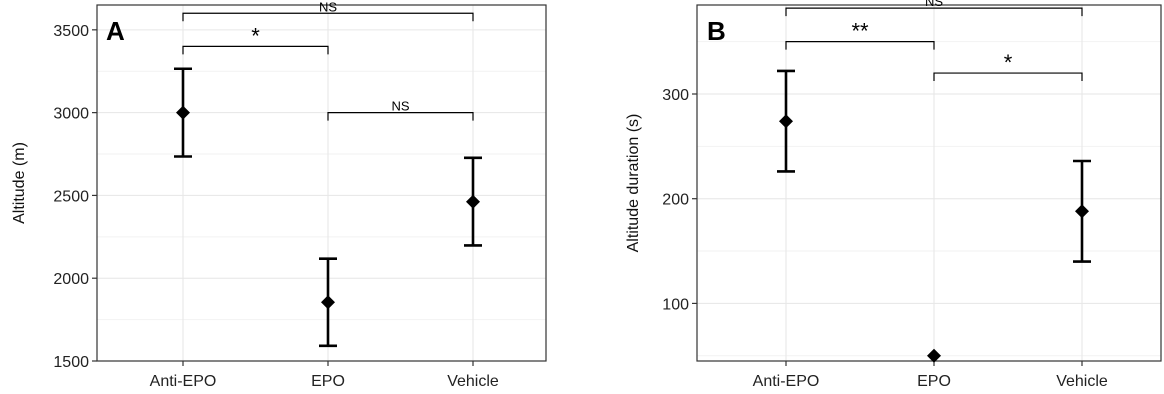 The image size is (1164, 394). What do you see at coordinates (71, 196) in the screenshot?
I see `y-tick-label: 2500` at bounding box center [71, 196].